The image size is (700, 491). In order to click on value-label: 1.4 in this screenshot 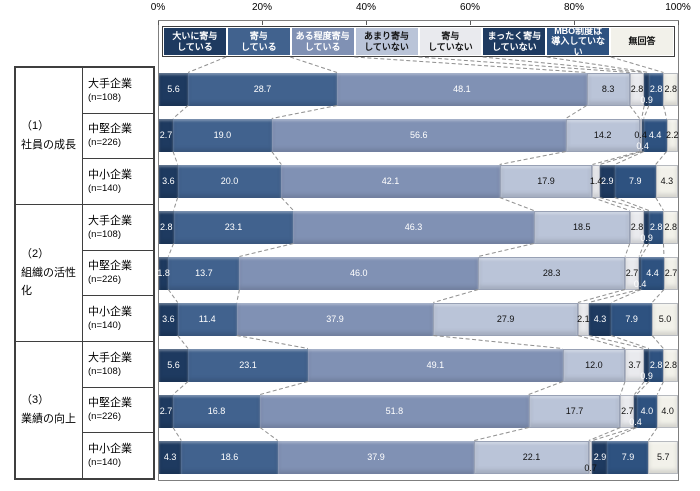, I will do `click(596, 181)`.